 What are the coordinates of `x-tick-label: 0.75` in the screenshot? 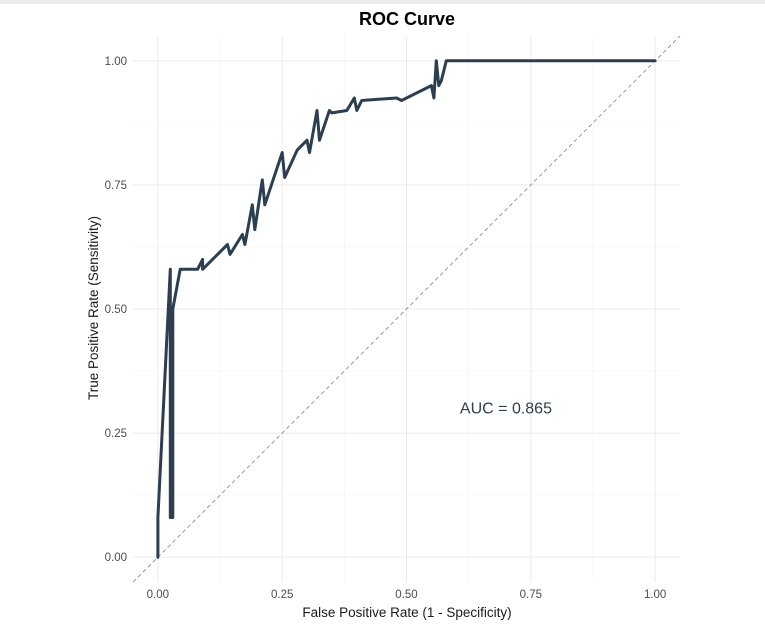 It's located at (531, 595).